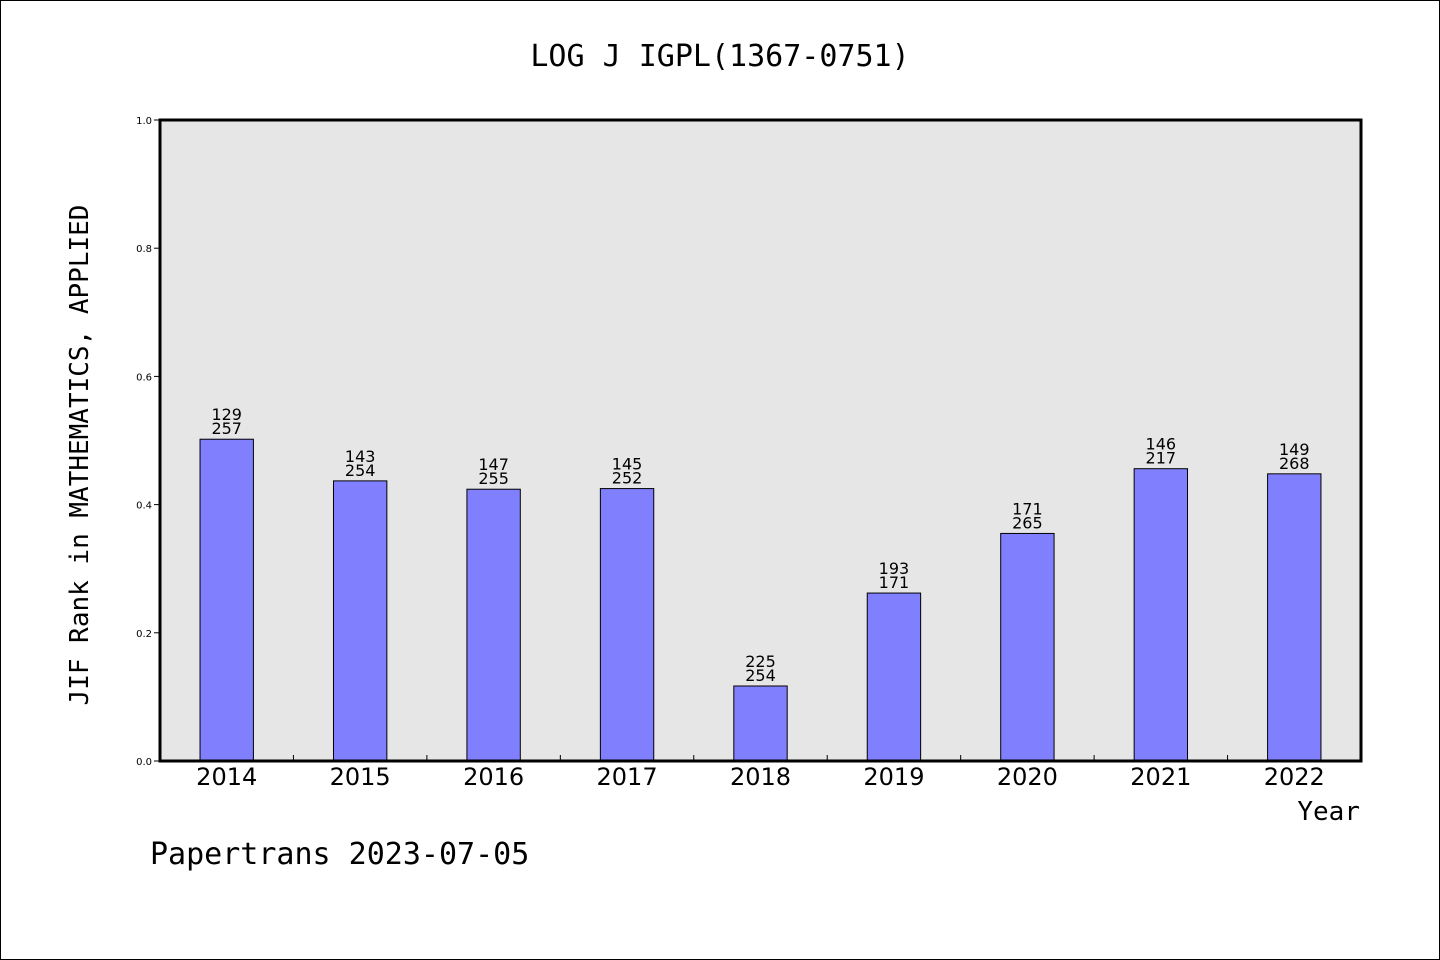 The height and width of the screenshot is (960, 1440). What do you see at coordinates (226, 414) in the screenshot?
I see `data-label-rank: 129` at bounding box center [226, 414].